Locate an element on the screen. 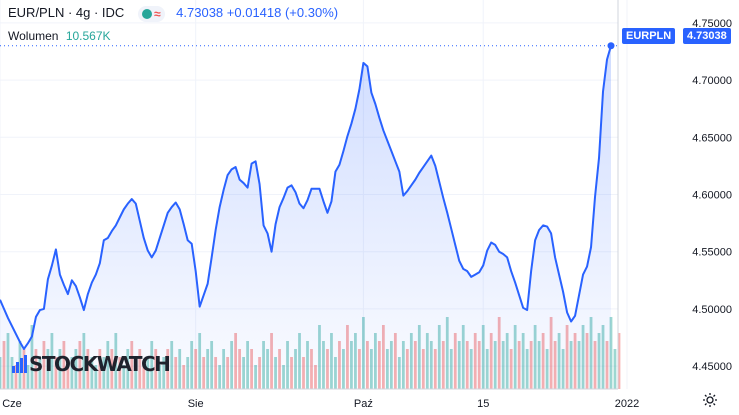 This screenshot has width=739, height=415. x-tick-label: 2022 is located at coordinates (627, 404).